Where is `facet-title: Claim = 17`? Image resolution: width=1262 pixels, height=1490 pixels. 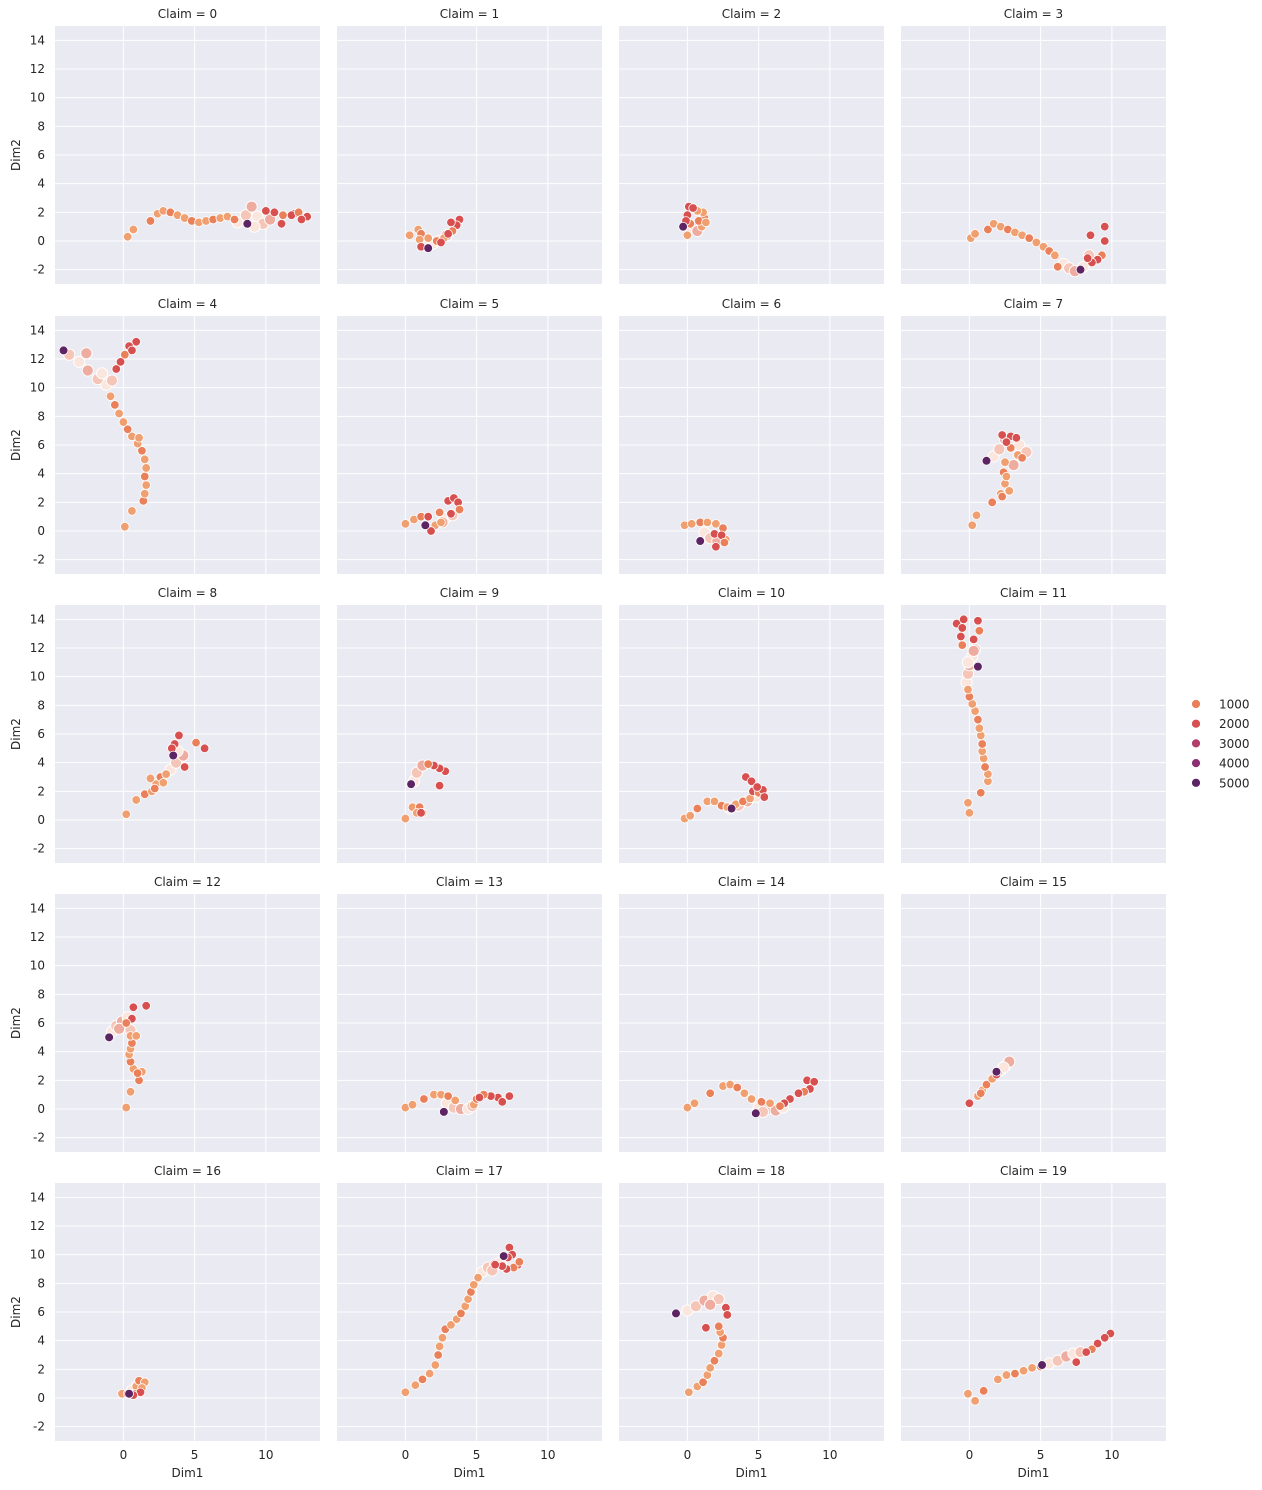 facet-title: Claim = 17 is located at coordinates (469, 1171).